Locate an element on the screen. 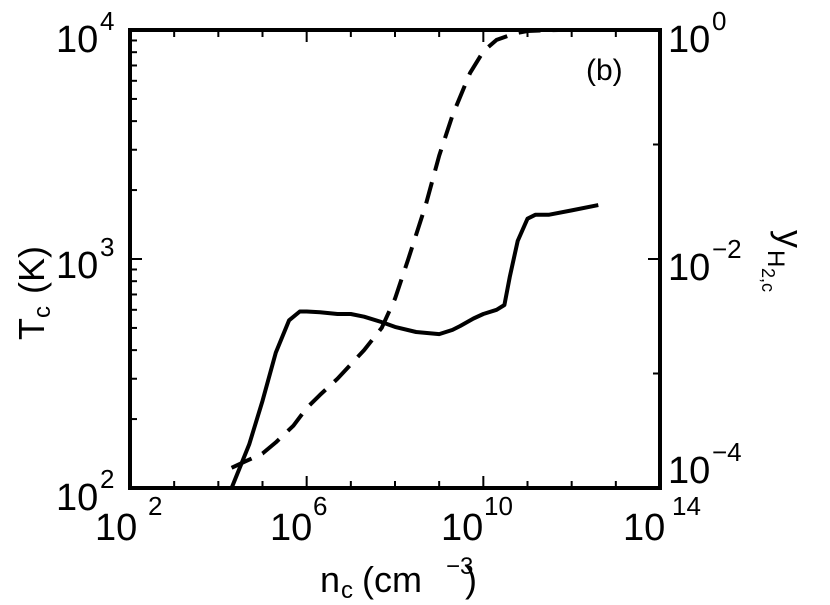 The width and height of the screenshot is (830, 605). svg-text: 4 is located at coordinates (107, 21).